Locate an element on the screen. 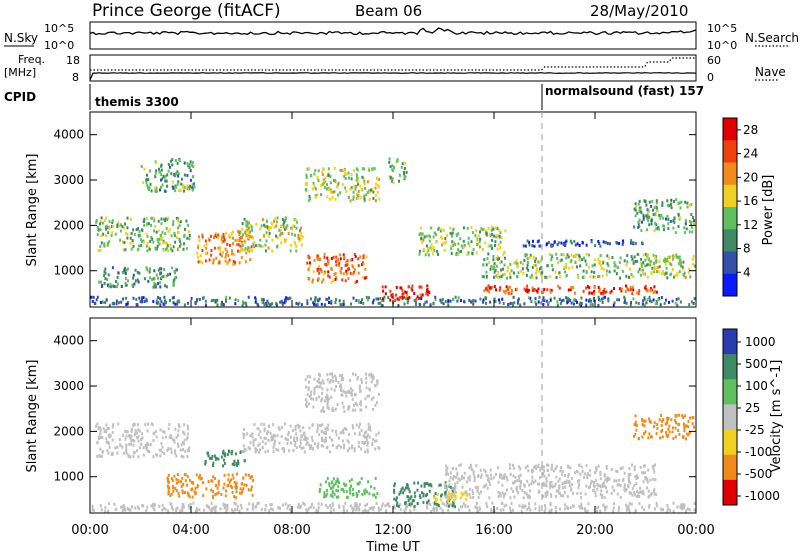 The height and width of the screenshot is (554, 800). velocity-ylabel: Slant Range [km] is located at coordinates (32, 416).